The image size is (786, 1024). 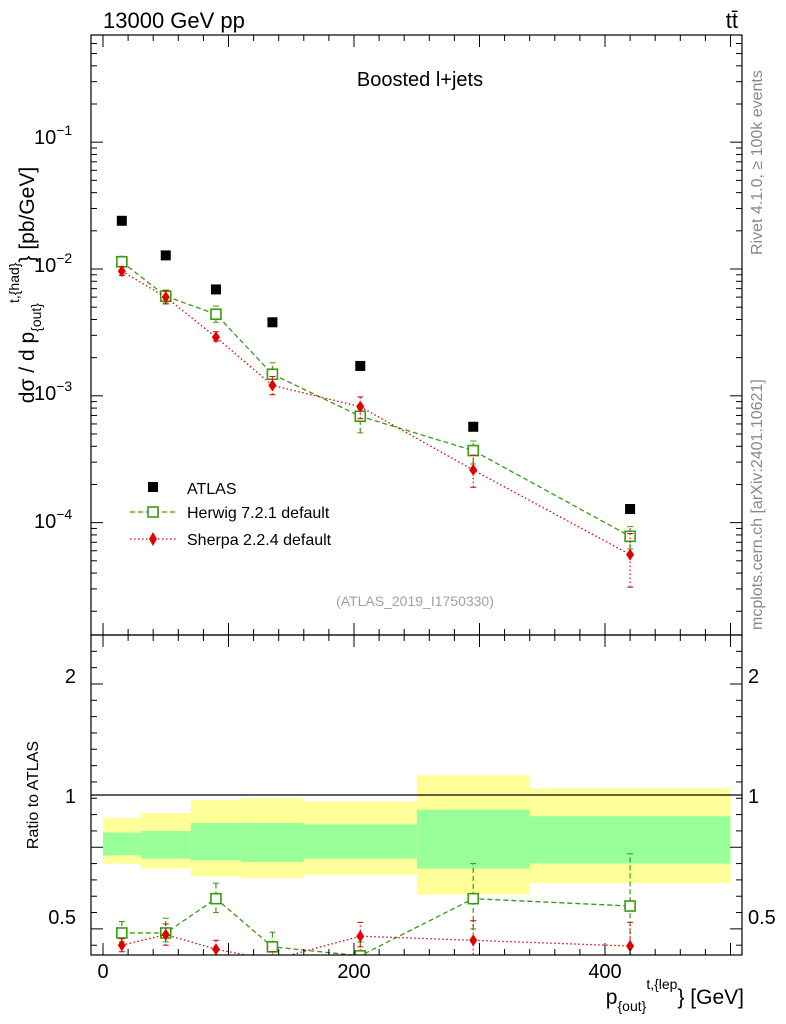 I want to click on ratio-y-axis-label: Ratio to ATLAS, so click(x=33, y=795).